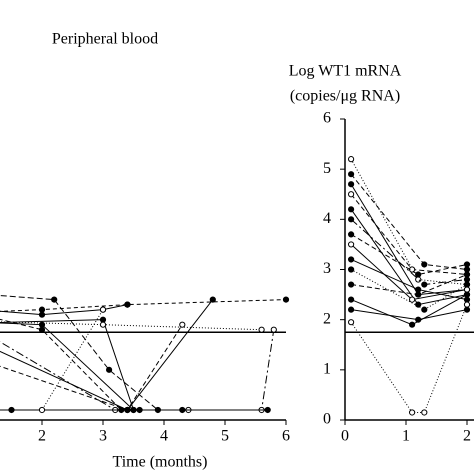 The image size is (474, 474). What do you see at coordinates (345, 96) in the screenshot?
I see `y-axis-label: (copies/μg RNA)` at bounding box center [345, 96].